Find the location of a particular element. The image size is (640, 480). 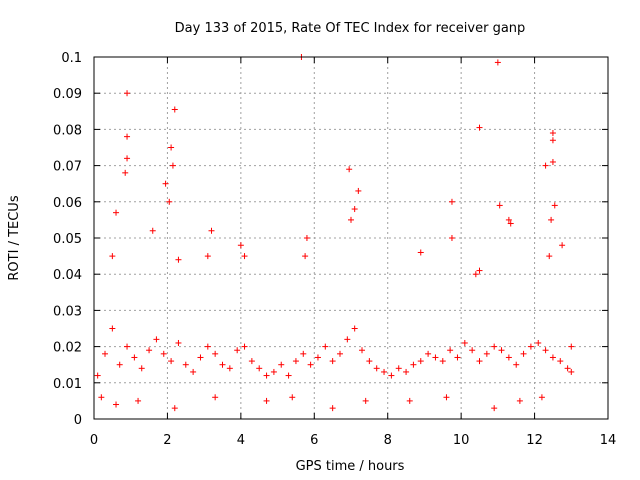

y-tick-label: 0.02 is located at coordinates (67, 348).